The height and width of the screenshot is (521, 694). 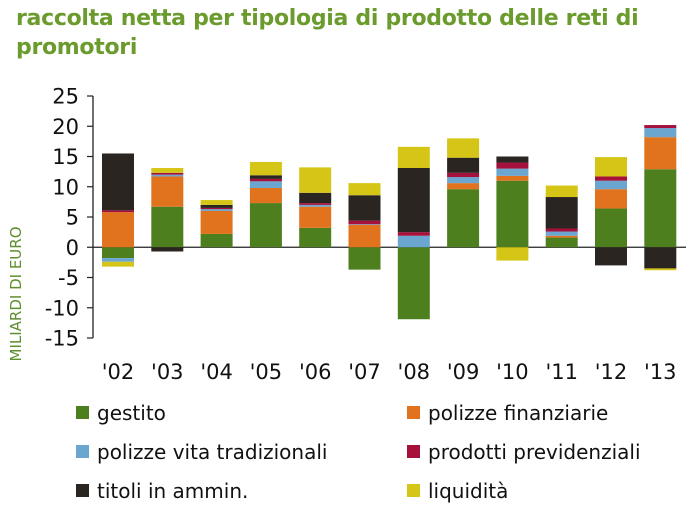 What do you see at coordinates (16, 294) in the screenshot?
I see `y-axis-label: MILIARDI DI EURO` at bounding box center [16, 294].